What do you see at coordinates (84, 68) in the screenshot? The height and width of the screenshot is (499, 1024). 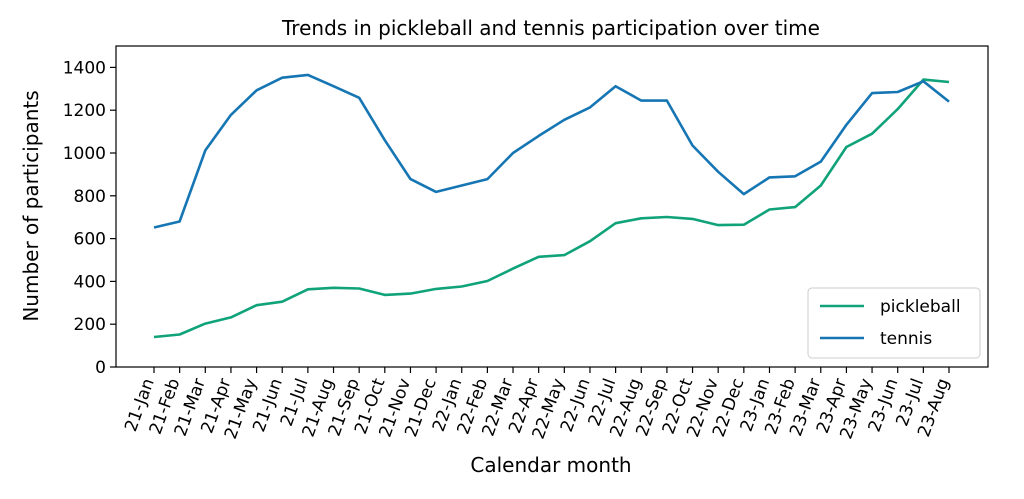 I see `y-tick-label: 1400` at bounding box center [84, 68].